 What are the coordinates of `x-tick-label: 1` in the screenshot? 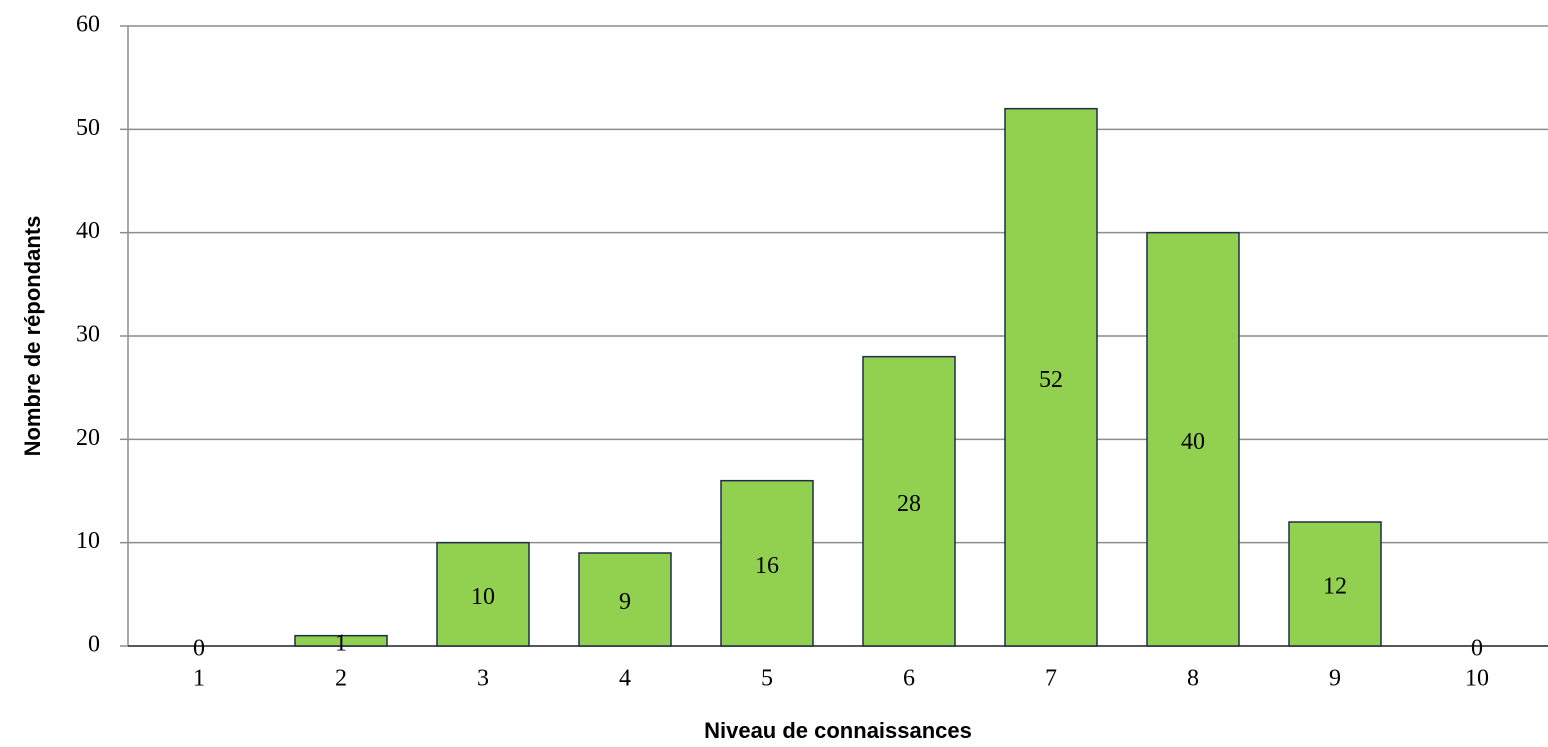 It's located at (199, 679).